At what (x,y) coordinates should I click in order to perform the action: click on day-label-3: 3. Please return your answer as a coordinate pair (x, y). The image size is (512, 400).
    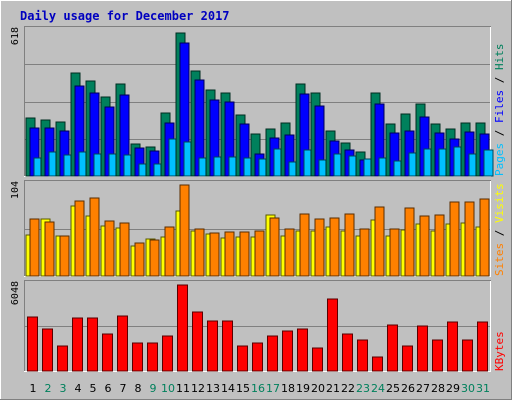
    Looking at the image, I should click on (63, 388).